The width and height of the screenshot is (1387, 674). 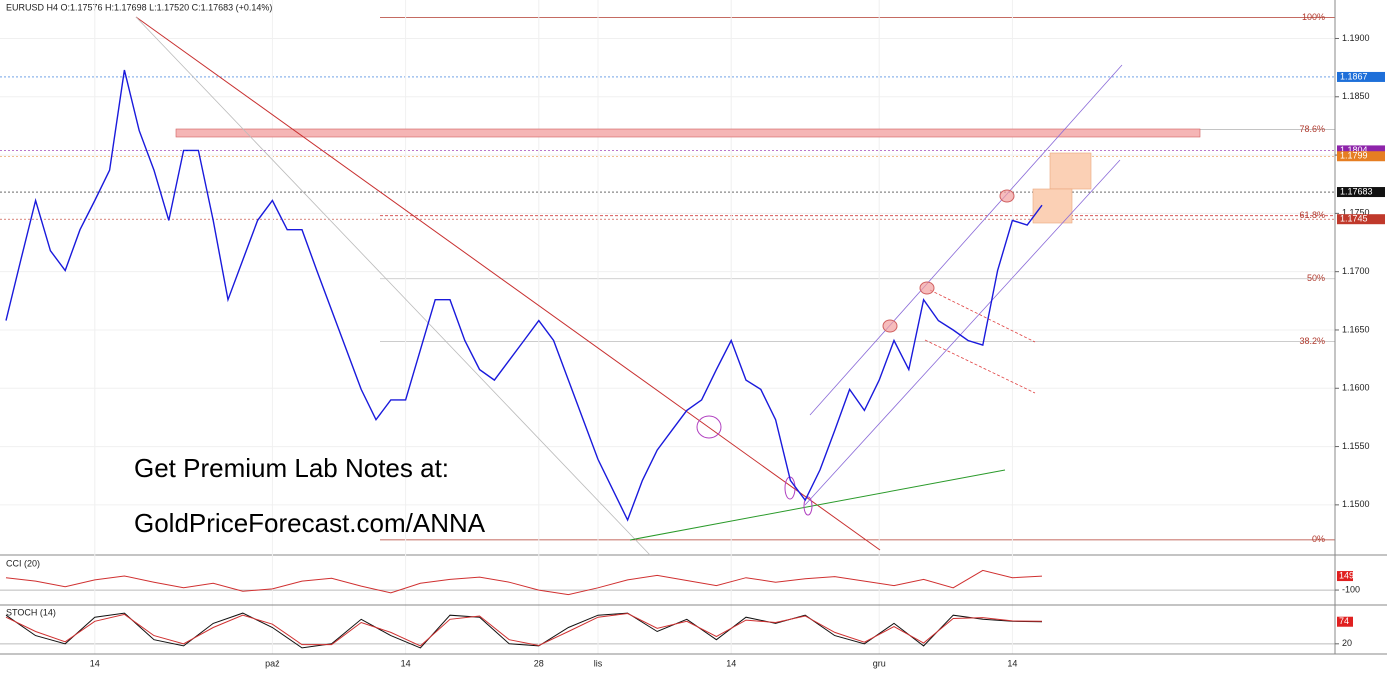 I want to click on panel-title: STOCH (14), so click(x=31, y=612).